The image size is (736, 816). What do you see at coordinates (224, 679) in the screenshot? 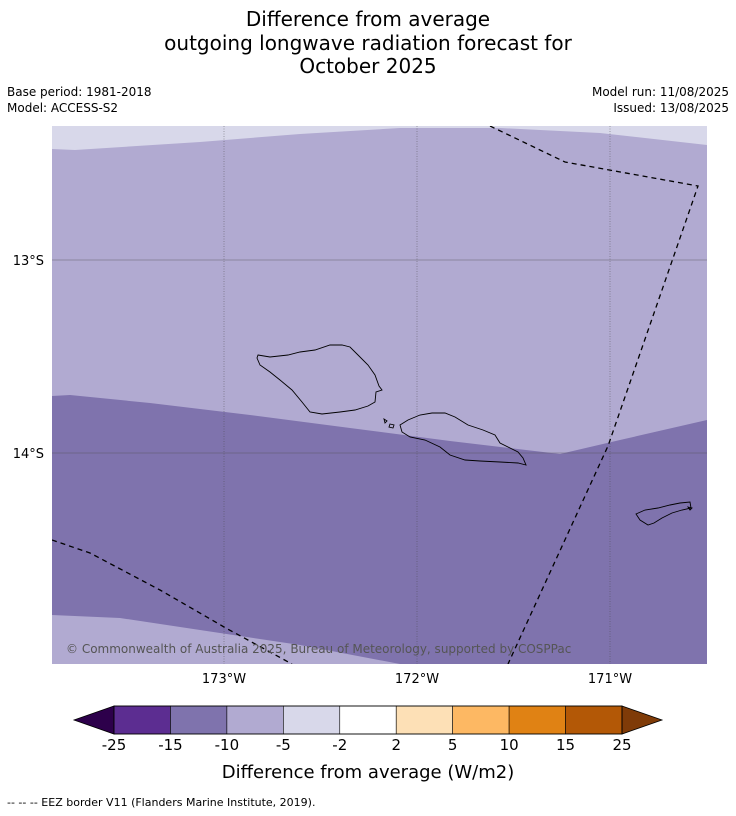
I see `lon-label-173w: 173°W` at bounding box center [224, 679].